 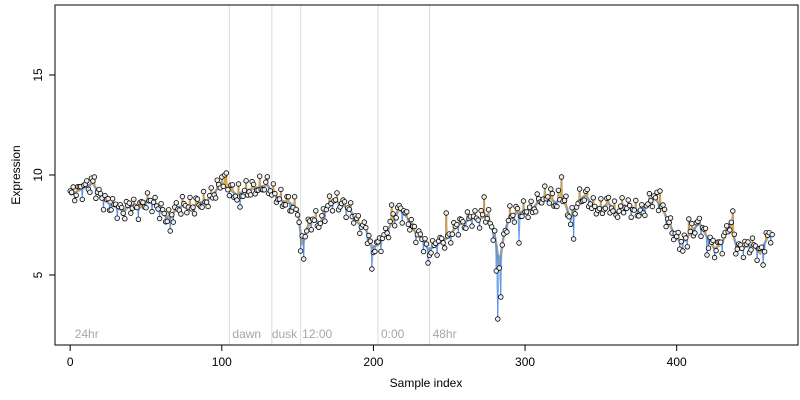 What do you see at coordinates (525, 362) in the screenshot?
I see `x-tick-label-3: 300` at bounding box center [525, 362].